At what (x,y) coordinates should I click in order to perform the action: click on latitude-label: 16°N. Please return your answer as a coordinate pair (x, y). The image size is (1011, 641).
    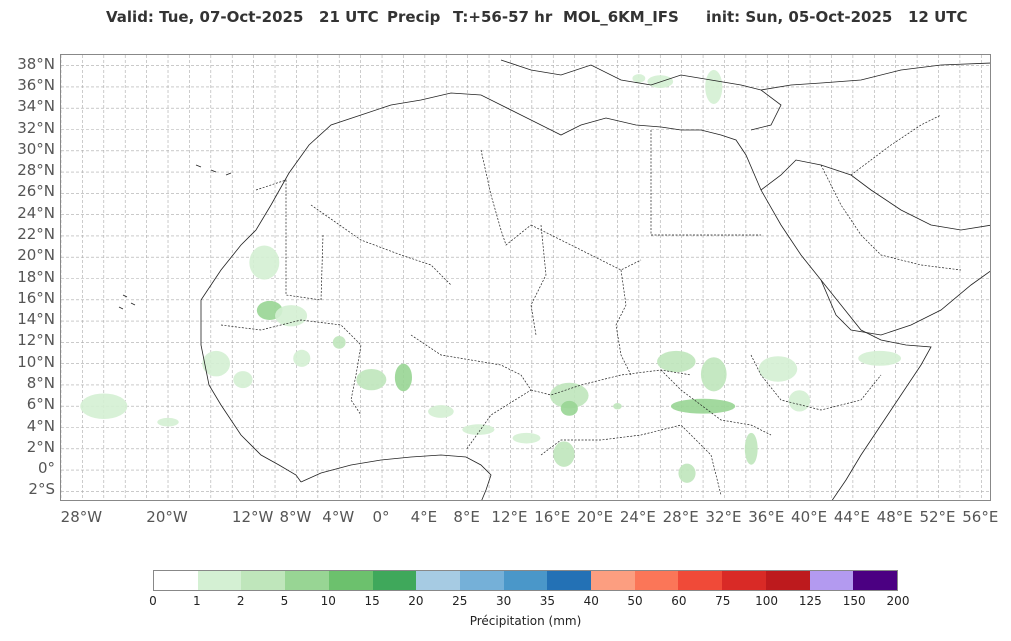
    Looking at the image, I should click on (36, 297).